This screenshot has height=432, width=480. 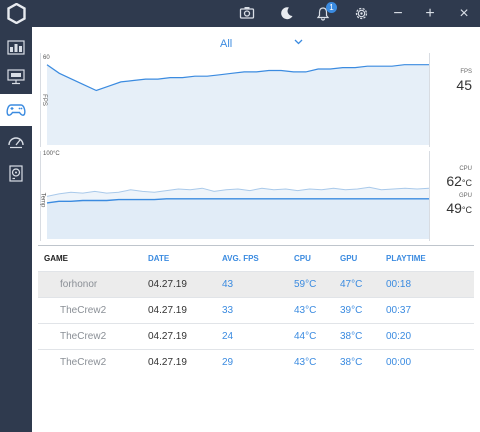 What do you see at coordinates (228, 362) in the screenshot?
I see `cell-fps: 29` at bounding box center [228, 362].